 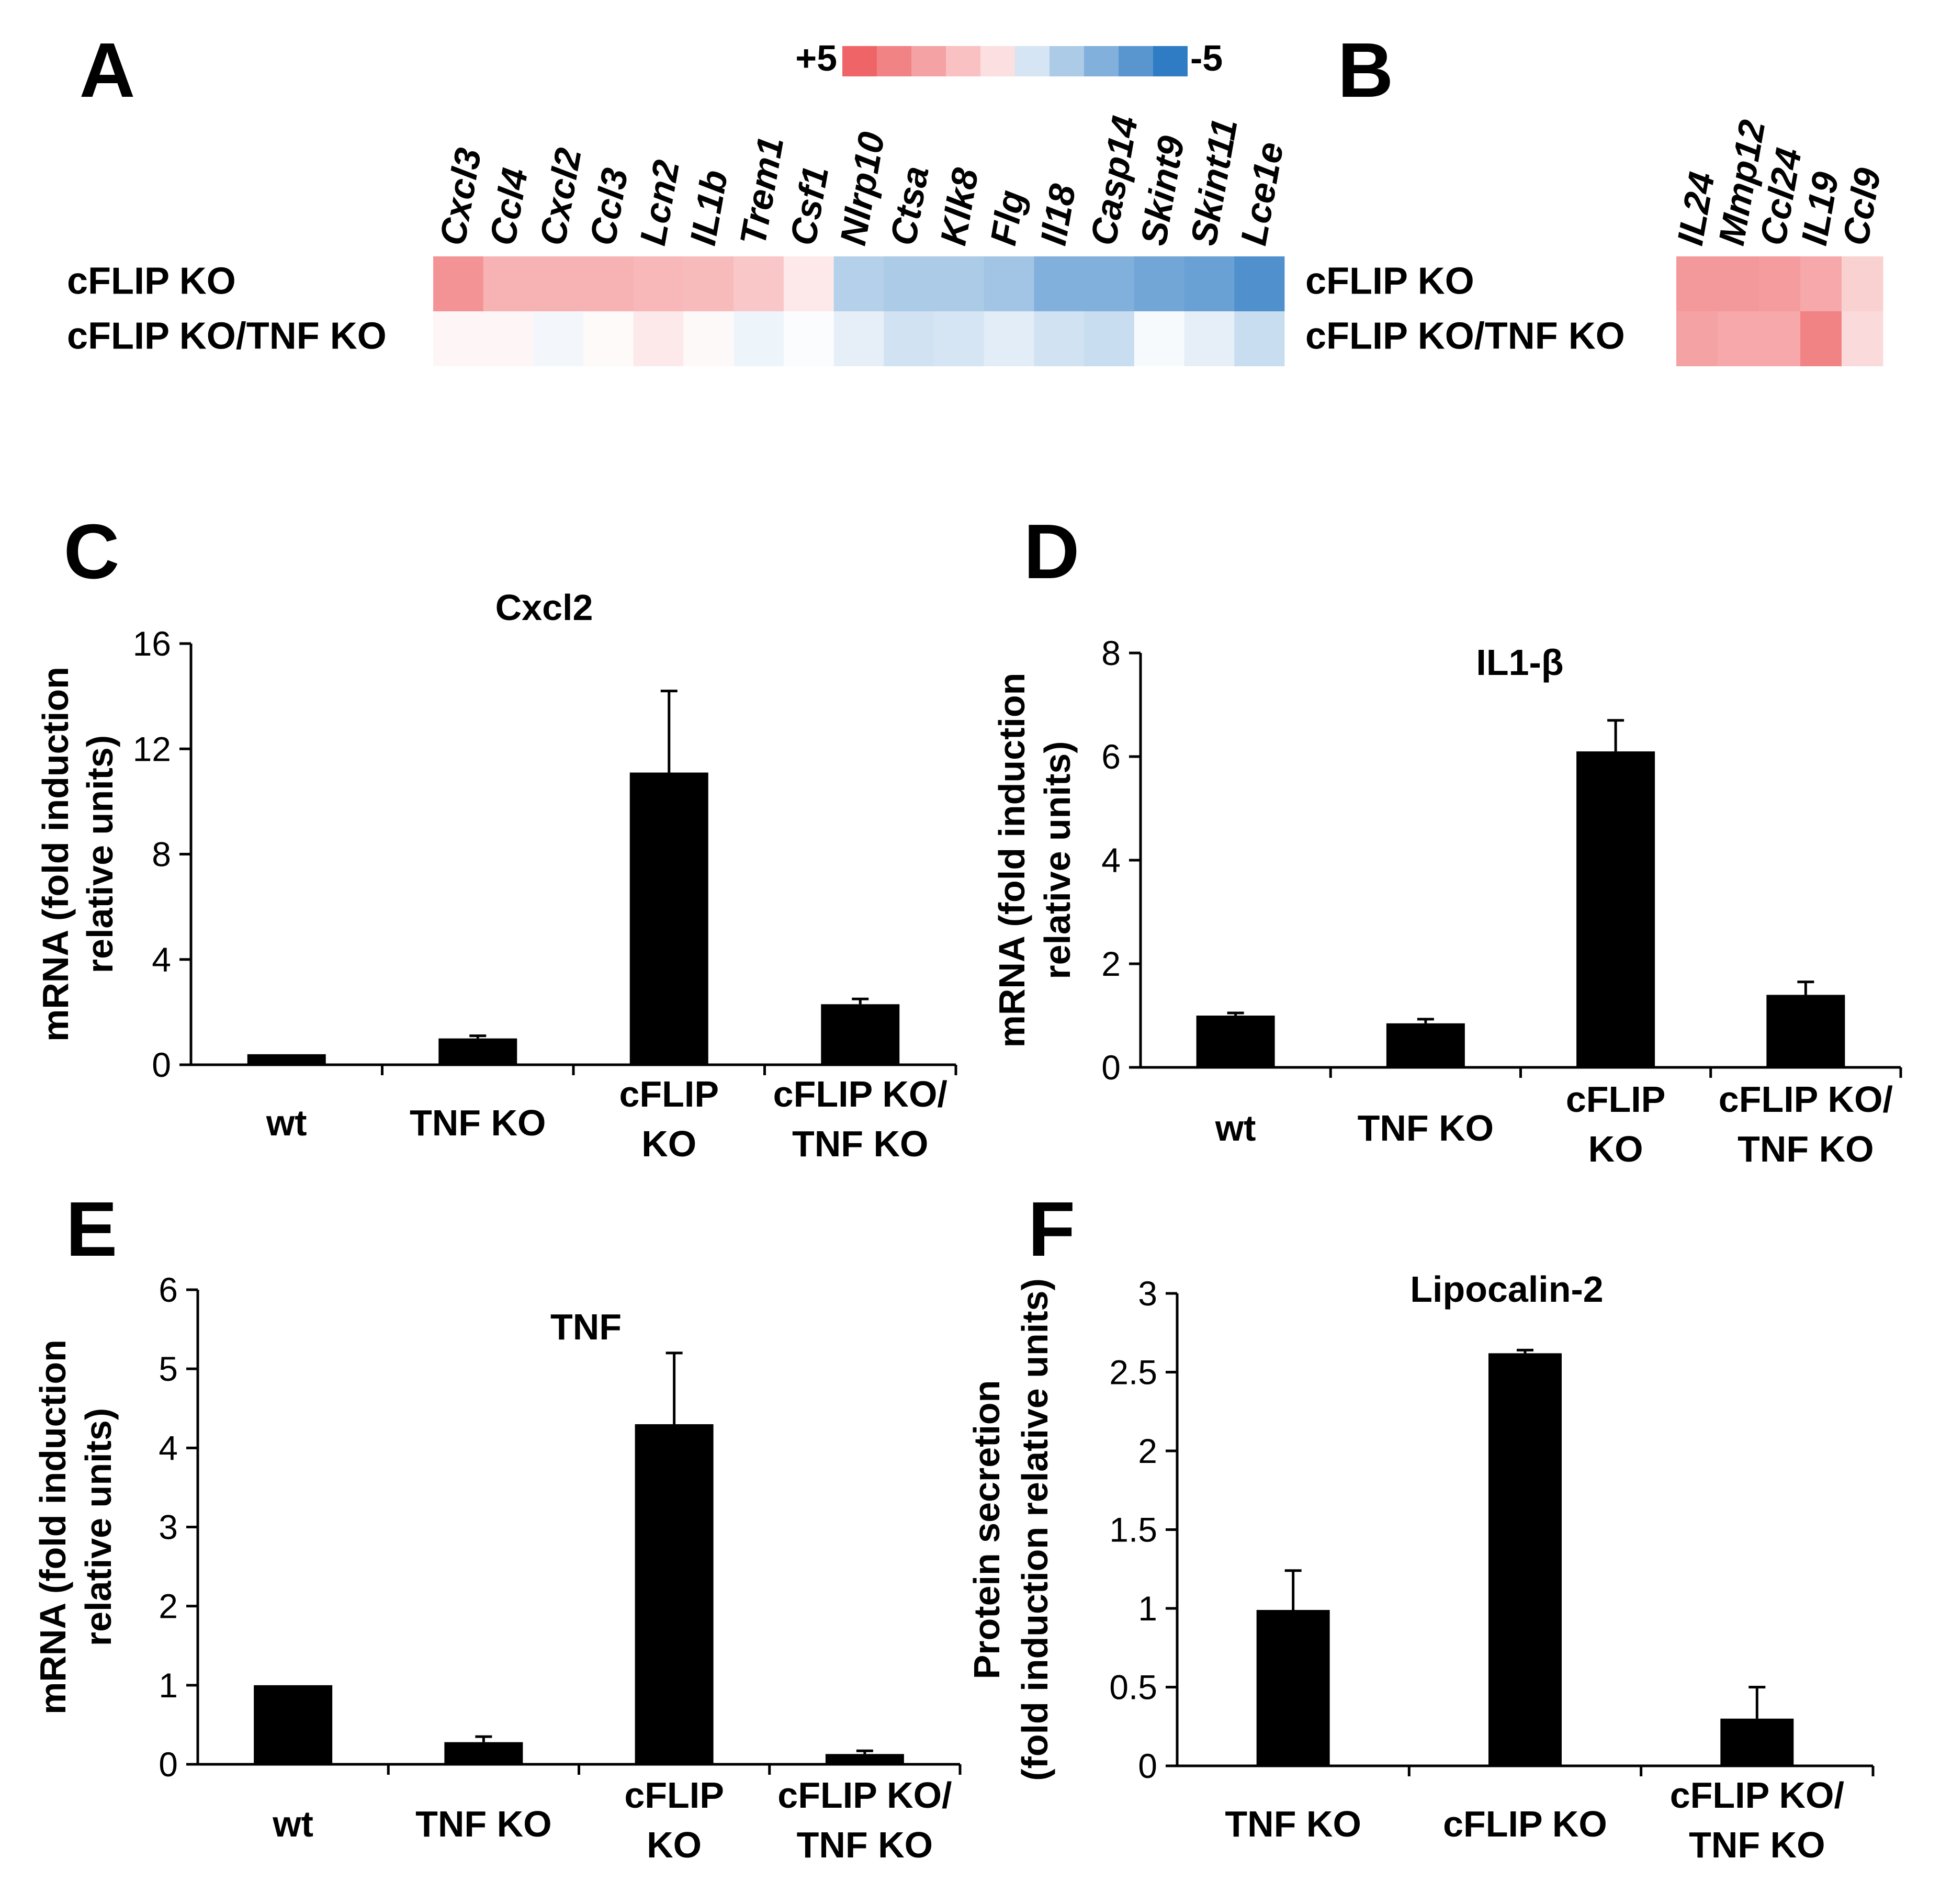 What do you see at coordinates (1052, 552) in the screenshot?
I see `panel-letter-d: D` at bounding box center [1052, 552].